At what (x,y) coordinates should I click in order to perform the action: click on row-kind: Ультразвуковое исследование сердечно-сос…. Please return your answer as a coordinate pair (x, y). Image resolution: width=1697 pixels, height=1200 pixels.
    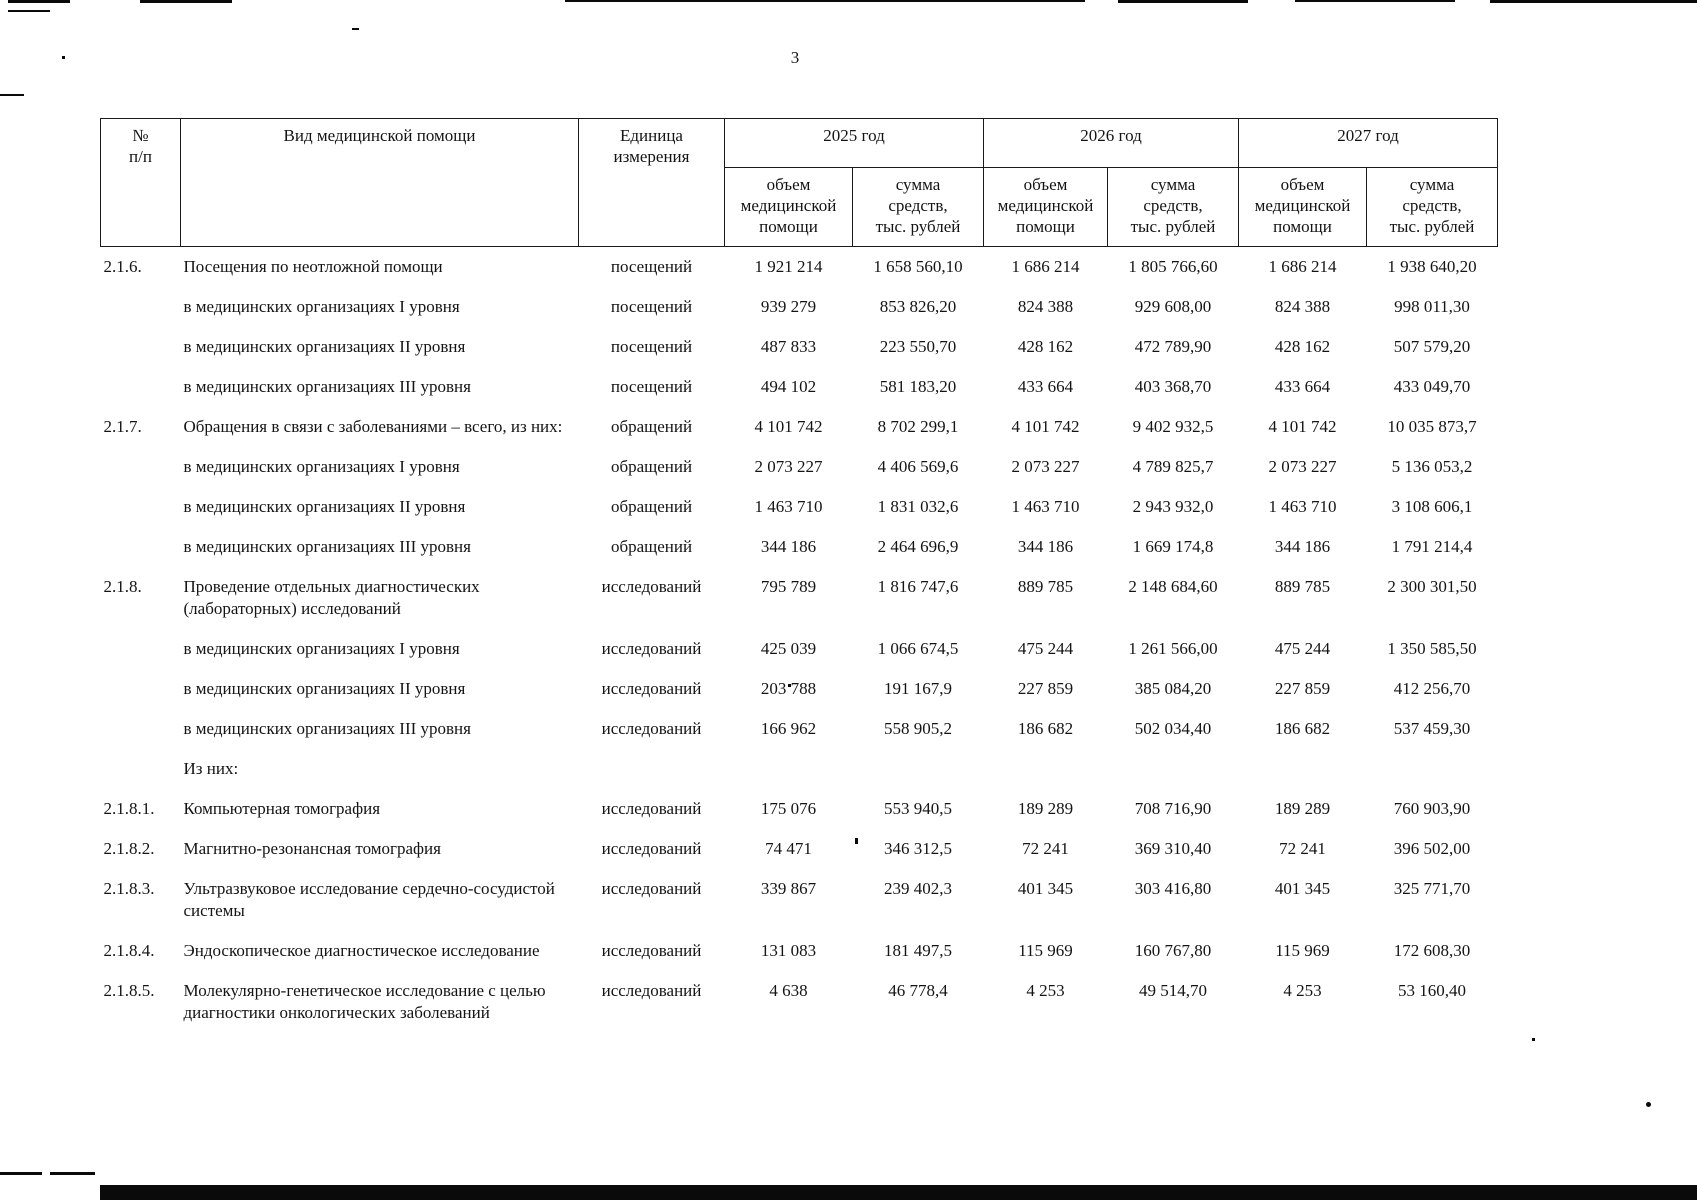
    Looking at the image, I should click on (369, 899).